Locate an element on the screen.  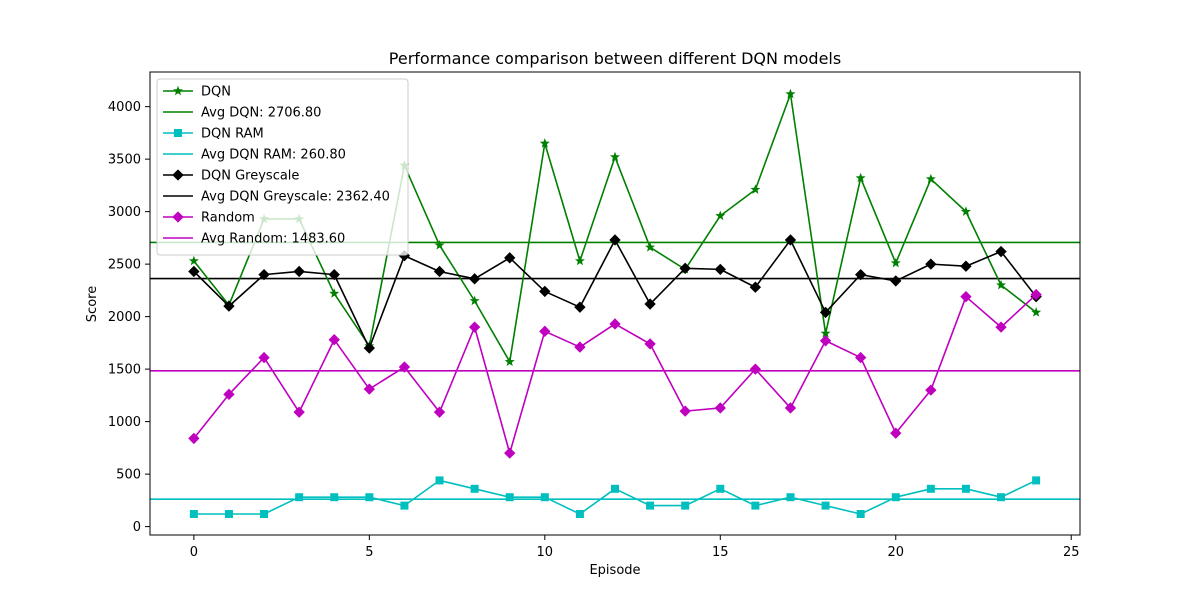
legend-label: Avg DQN Greyscale: 2362.40 is located at coordinates (295, 197).